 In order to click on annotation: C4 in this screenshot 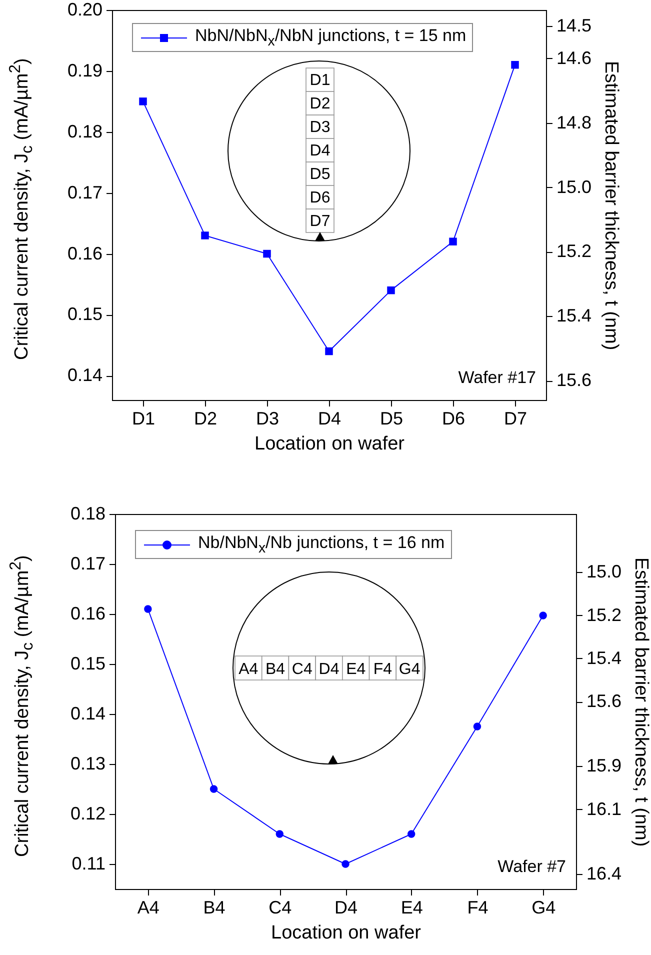, I will do `click(302, 669)`.